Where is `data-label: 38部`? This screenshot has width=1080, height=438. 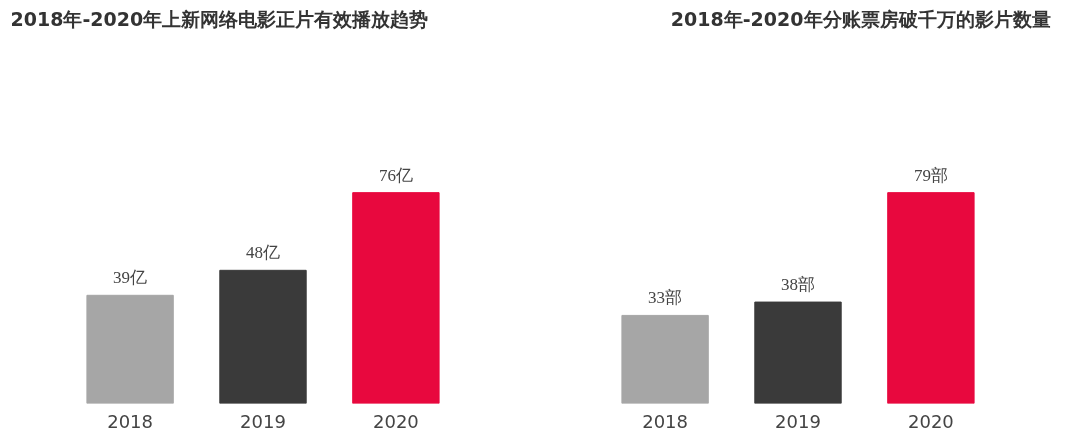 data-label: 38部 is located at coordinates (798, 285).